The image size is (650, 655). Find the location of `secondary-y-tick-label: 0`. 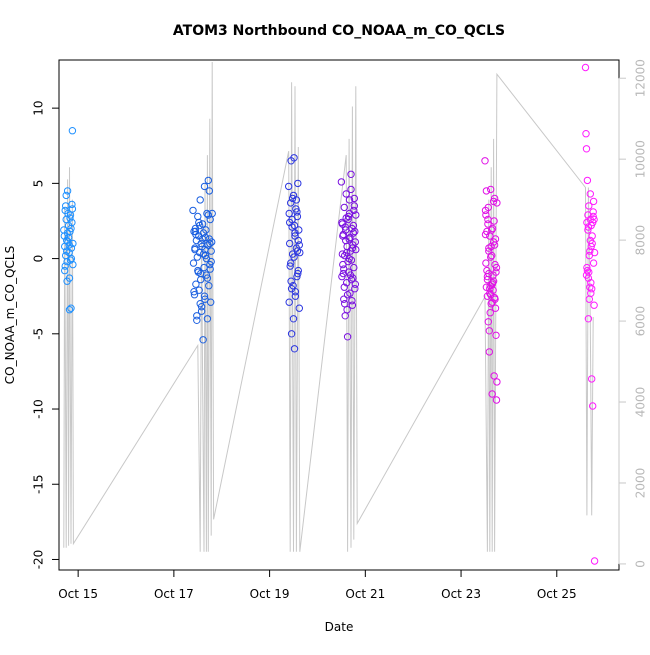

secondary-y-tick-label: 0 is located at coordinates (641, 564).